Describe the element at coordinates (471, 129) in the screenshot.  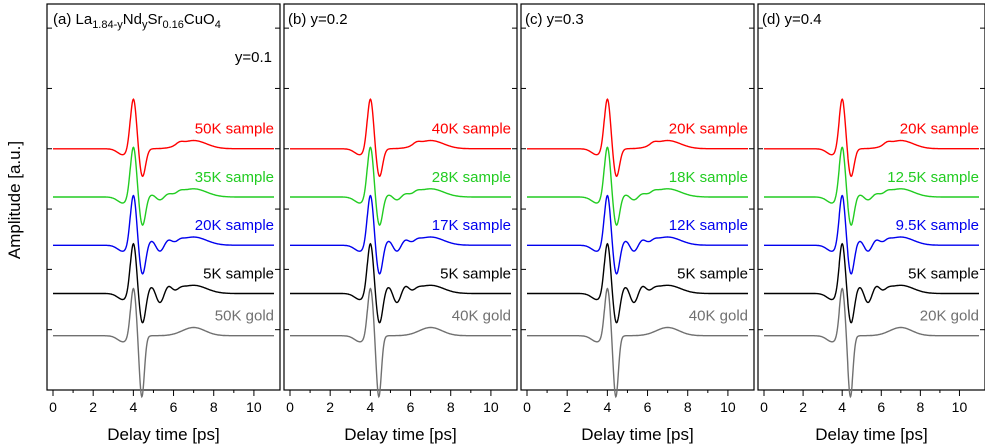
I see `series-label: 40K sample` at that location.